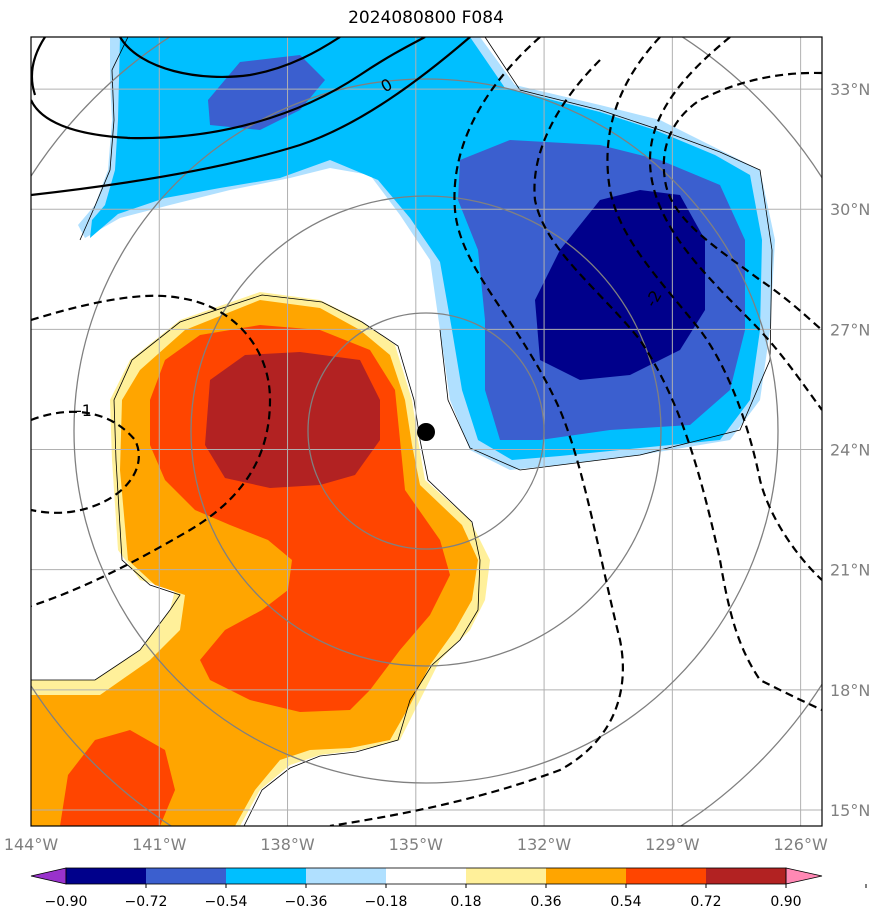 This screenshot has width=892, height=924. What do you see at coordinates (804, 876) in the screenshot?
I see `colorbar-extend-high` at bounding box center [804, 876].